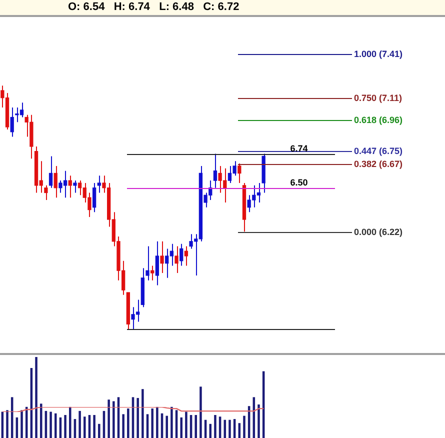 Image resolution: width=445 pixels, height=438 pixels. Describe the element at coordinates (154, 7) in the screenshot. I see `text: O: 6.54 H: 6.74 L: 6.48 C: 6.72` at that location.